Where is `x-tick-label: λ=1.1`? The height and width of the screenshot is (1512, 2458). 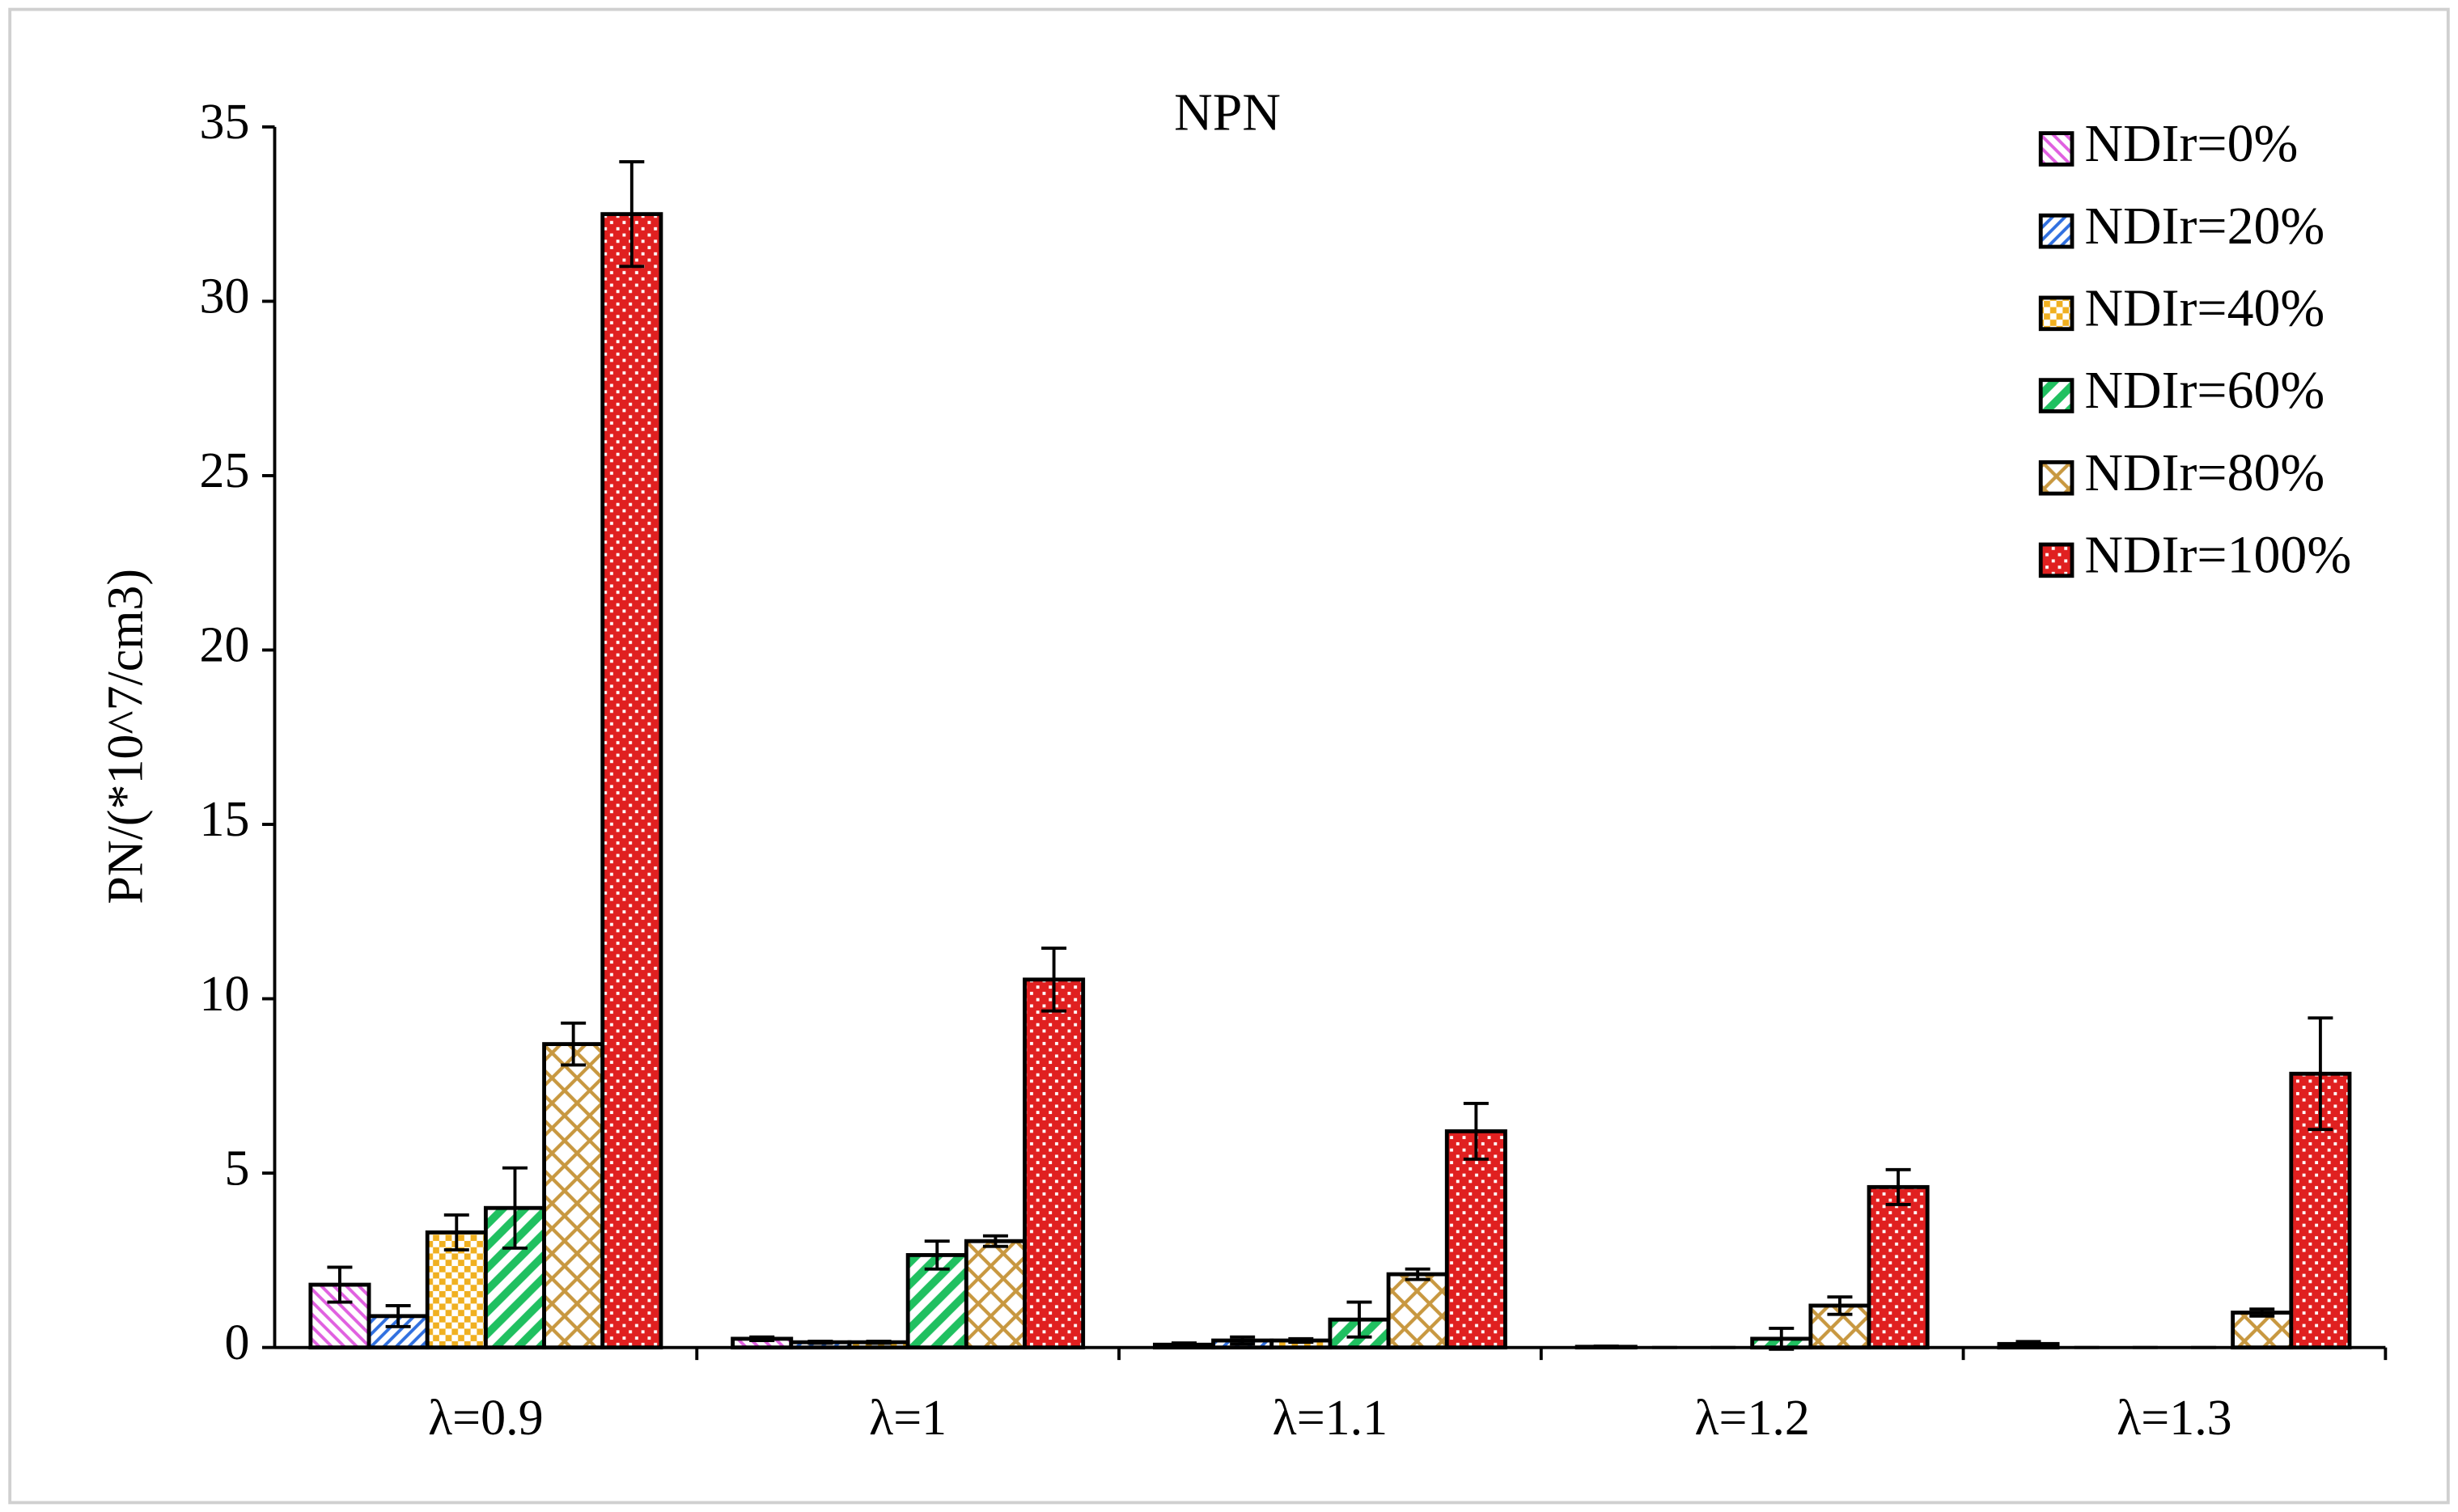
x-tick-label: λ=1.1 is located at coordinates (1330, 1418).